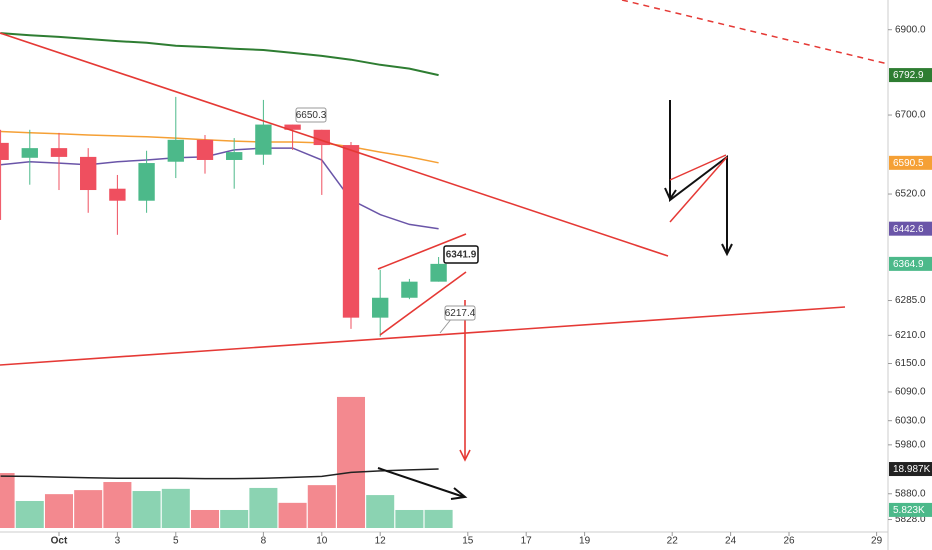  What do you see at coordinates (755, 32) in the screenshot?
I see `dashed-trend-line` at bounding box center [755, 32].